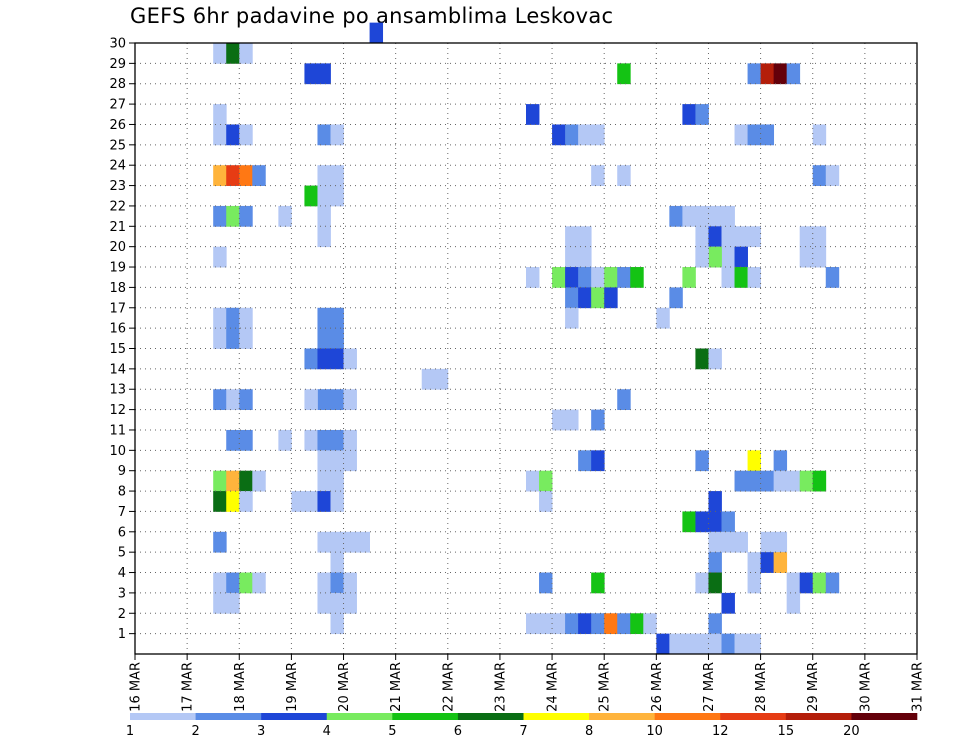 The width and height of the screenshot is (960, 742). What do you see at coordinates (122, 553) in the screenshot?
I see `y-tick-label: 5` at bounding box center [122, 553].